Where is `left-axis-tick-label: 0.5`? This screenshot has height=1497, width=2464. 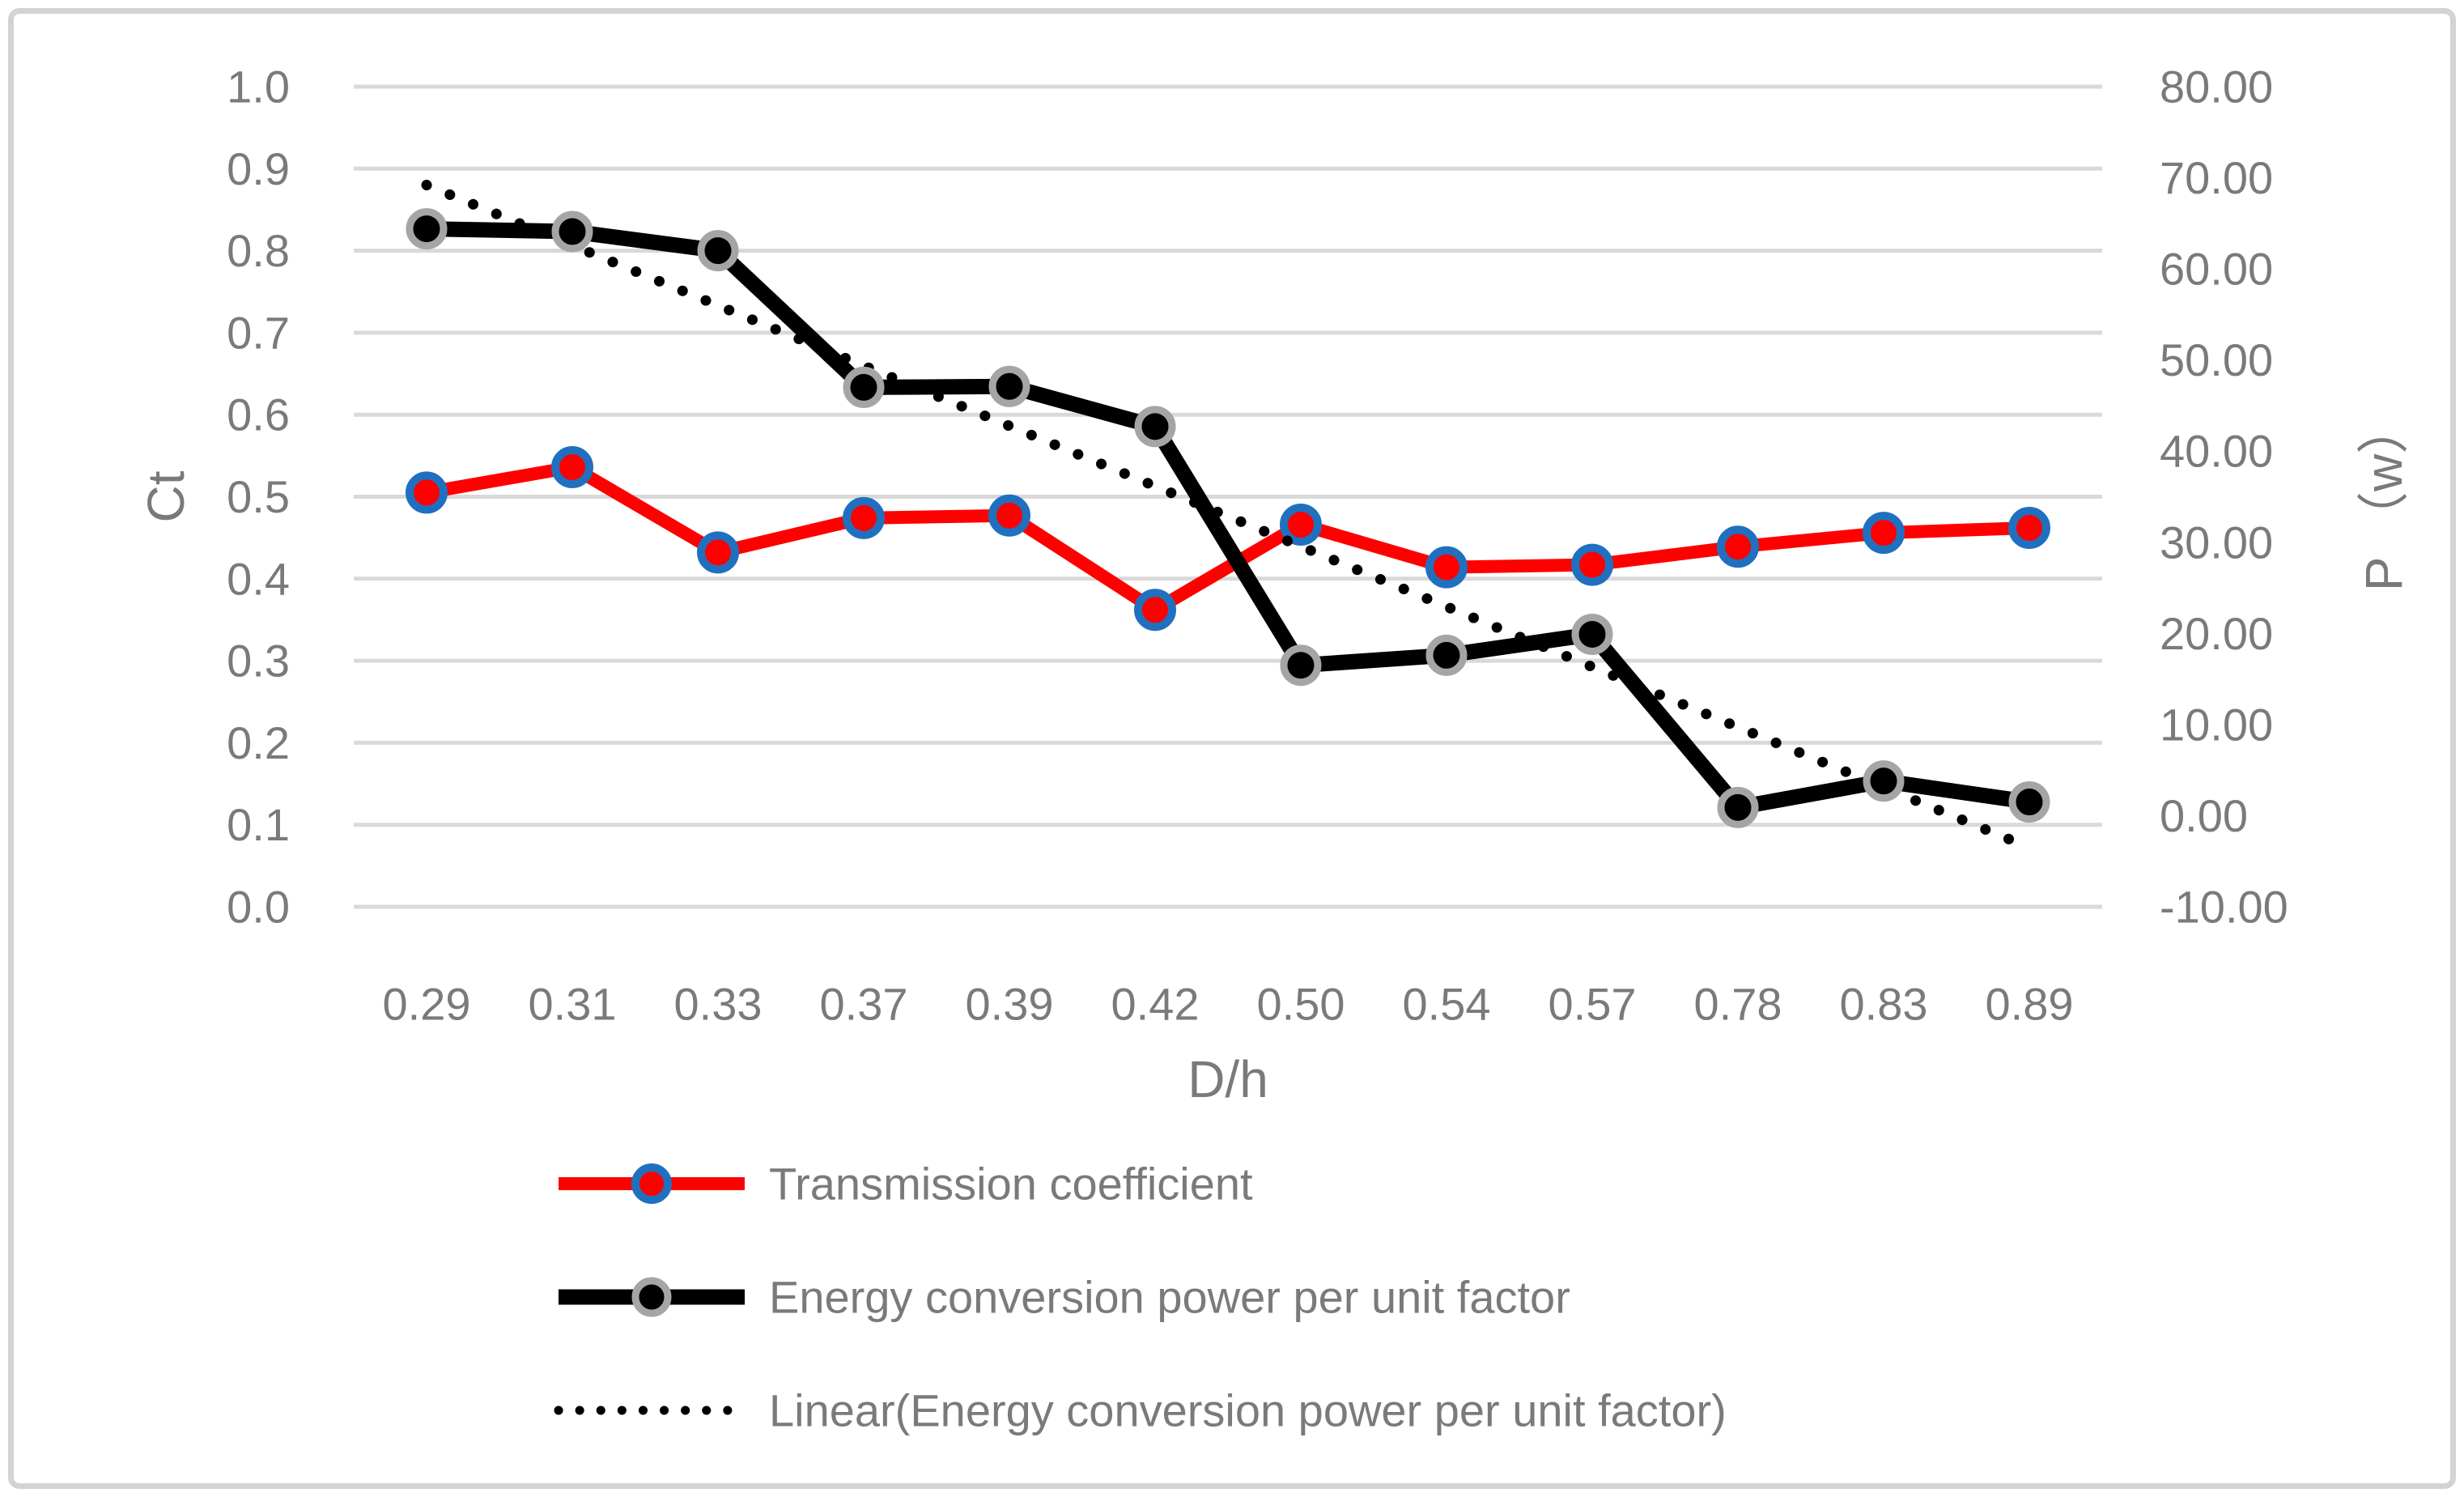 left-axis-tick-label: 0.5 is located at coordinates (259, 497).